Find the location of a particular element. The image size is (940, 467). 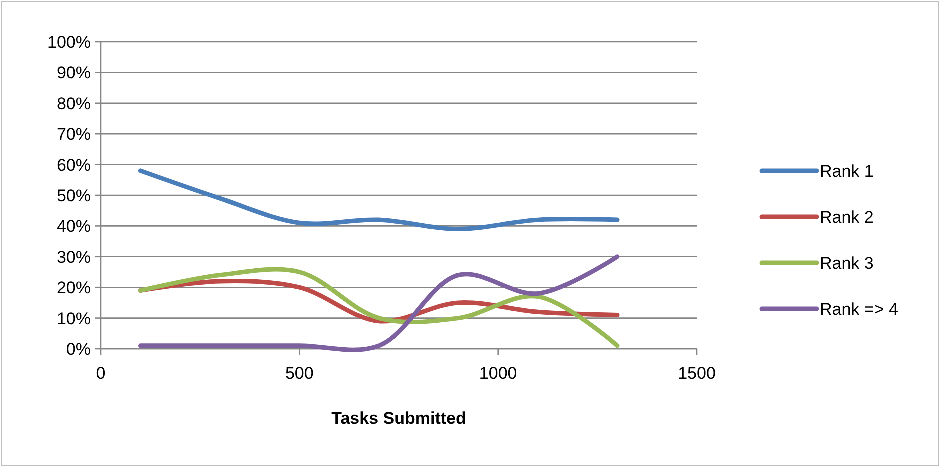

y-tick-label: 60% is located at coordinates (73, 165).